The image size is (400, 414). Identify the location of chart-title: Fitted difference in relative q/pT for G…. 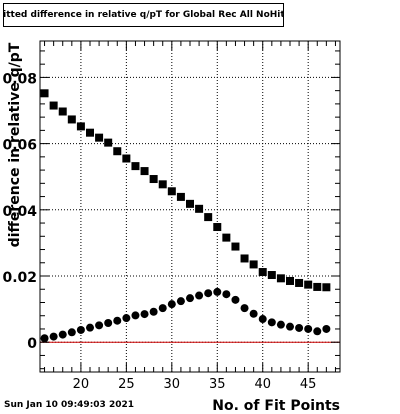
(143, 15).